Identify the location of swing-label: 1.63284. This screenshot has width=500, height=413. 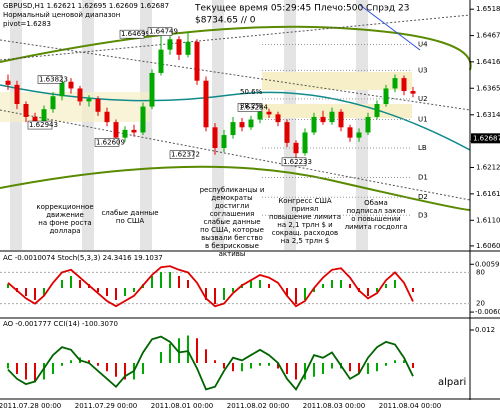
(253, 107).